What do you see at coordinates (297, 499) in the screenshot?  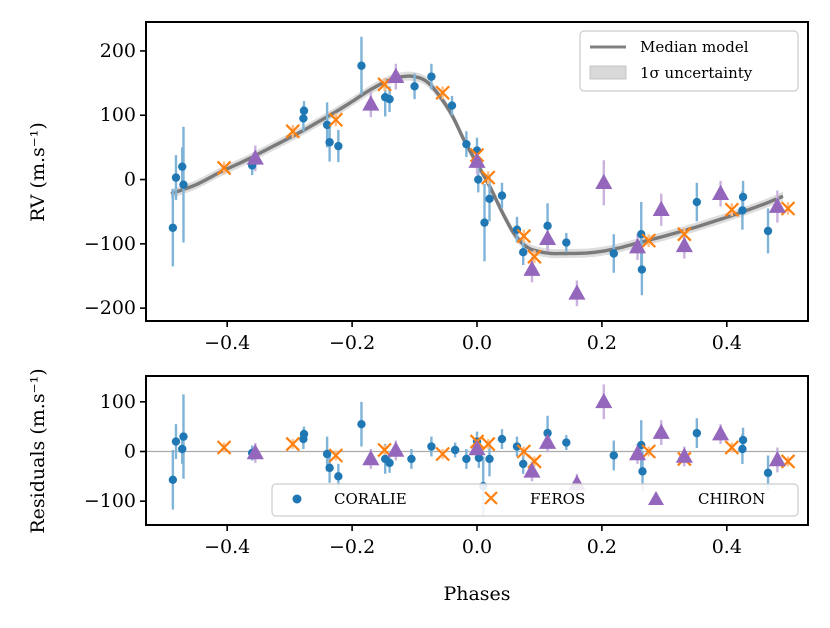 I see `coralie-legend-marker` at bounding box center [297, 499].